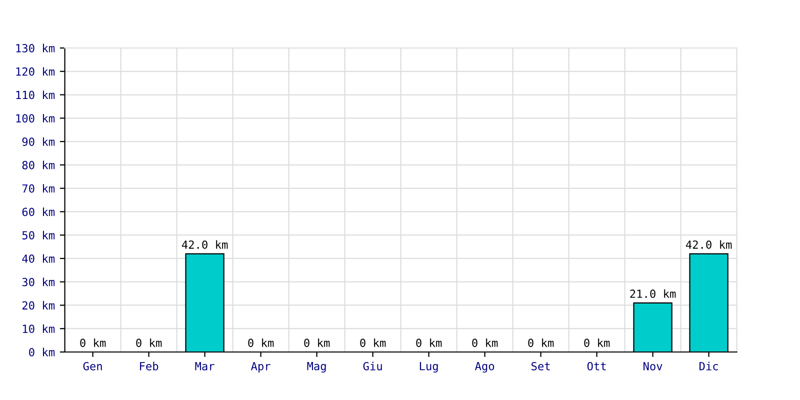 The image size is (800, 400). What do you see at coordinates (149, 366) in the screenshot?
I see `x-tick-label: Feb` at bounding box center [149, 366].